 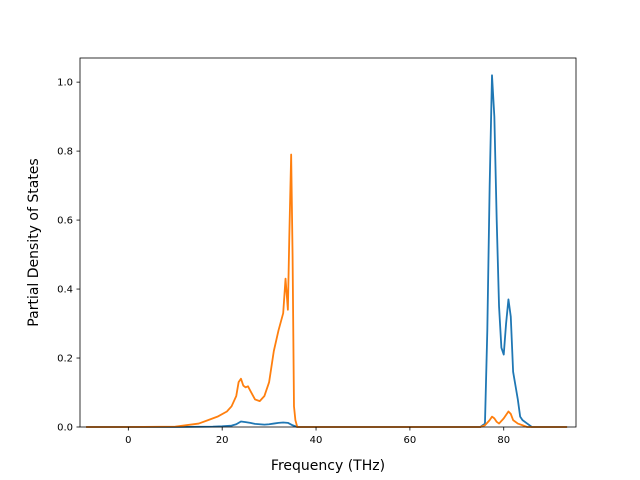 I want to click on x-tick-label: 0, so click(x=128, y=440).